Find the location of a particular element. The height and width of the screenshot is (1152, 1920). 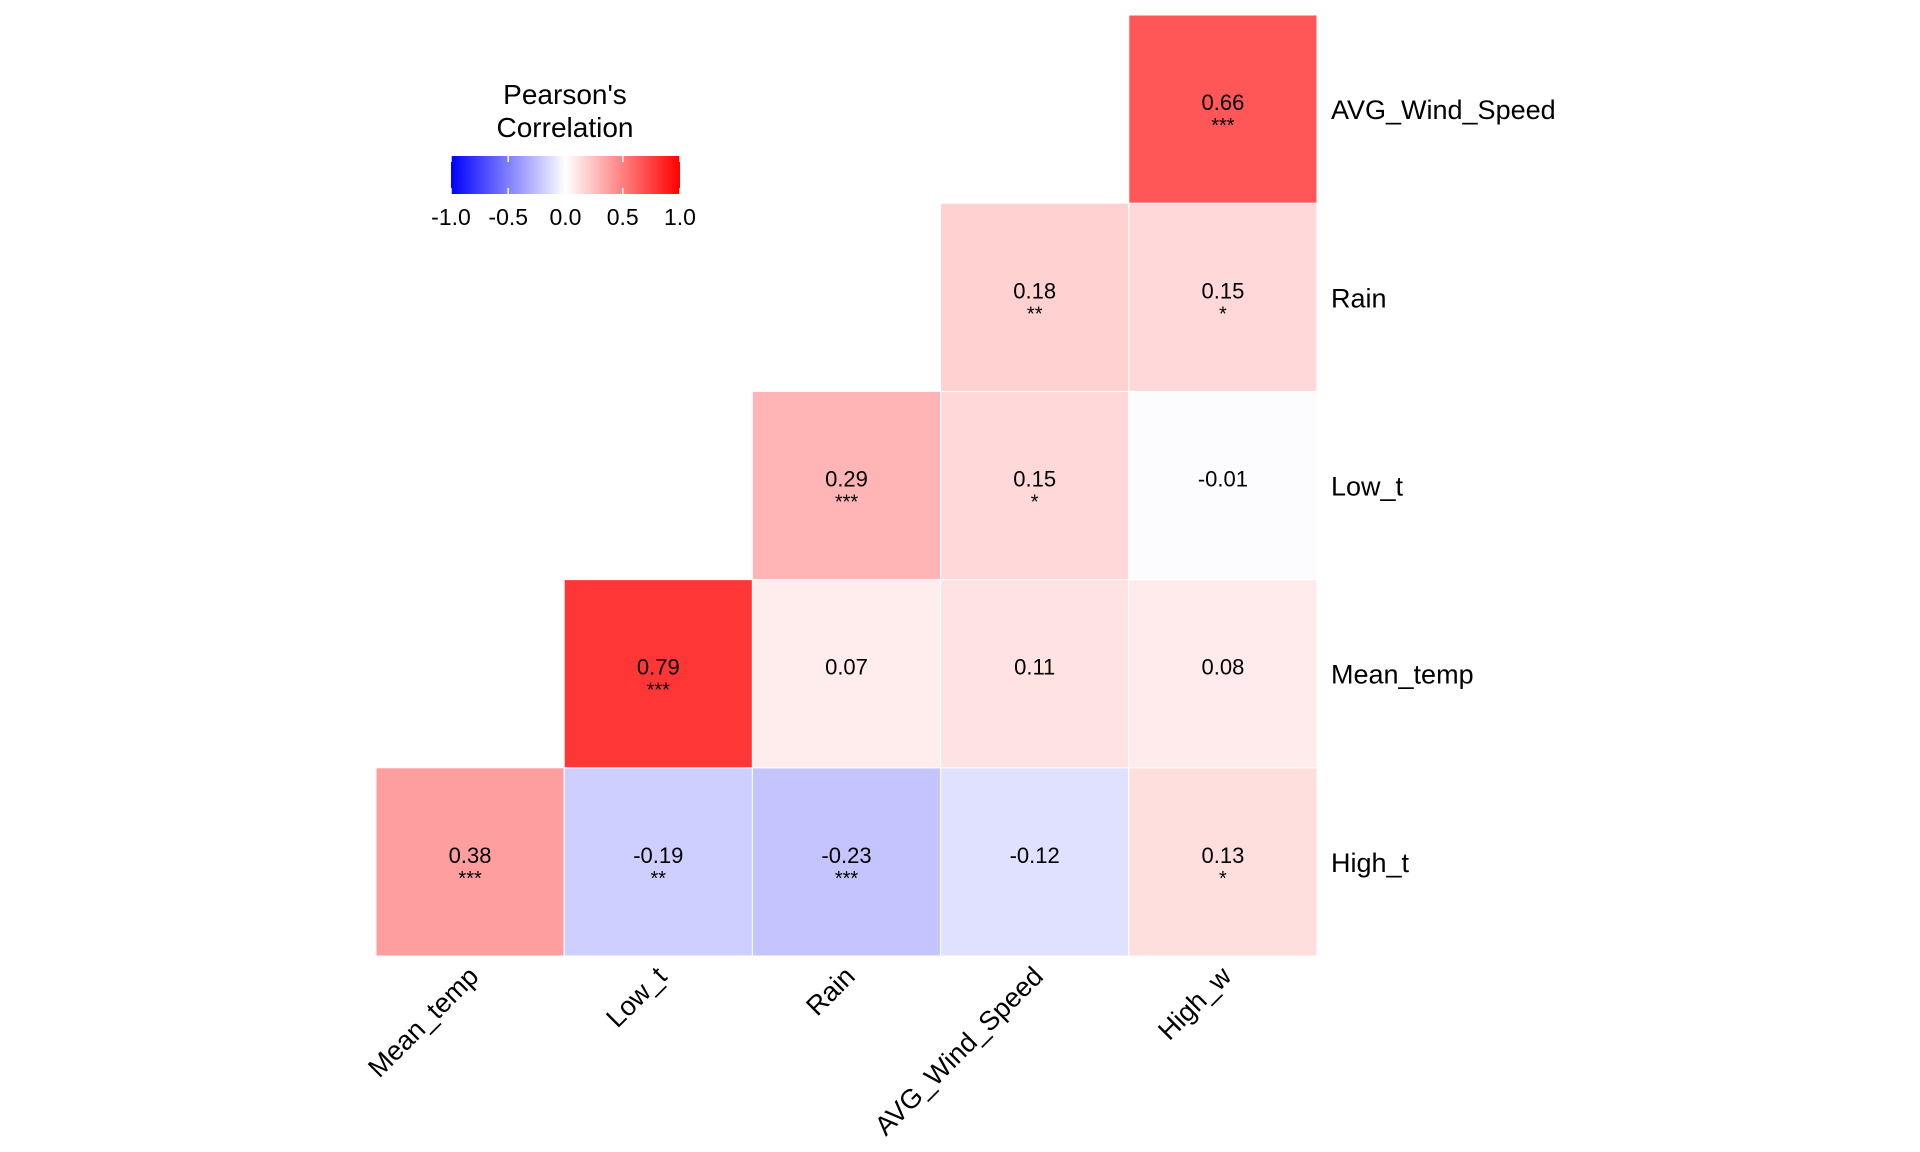

heatmap-cell: -0.12 is located at coordinates (1035, 862).